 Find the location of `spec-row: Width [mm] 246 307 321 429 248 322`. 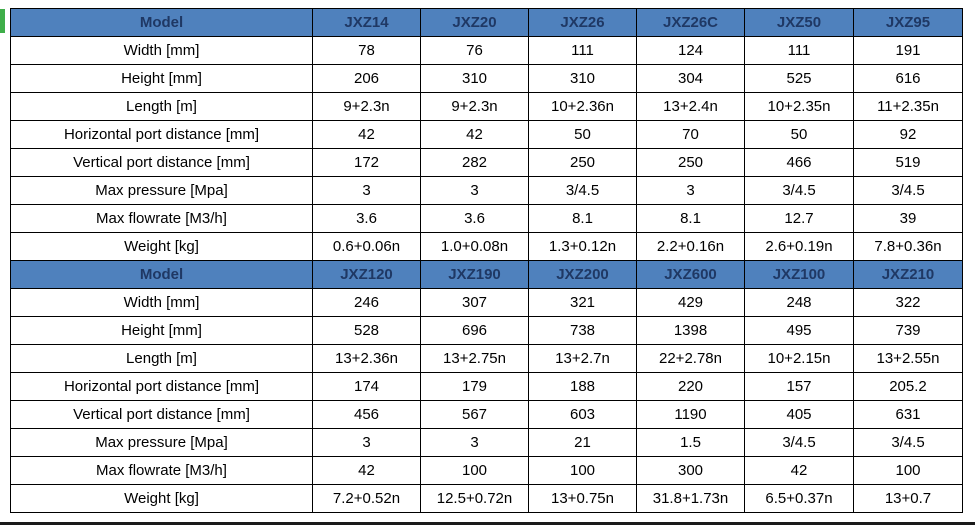

spec-row: Width [mm] 246 307 321 429 248 322 is located at coordinates (486, 302).